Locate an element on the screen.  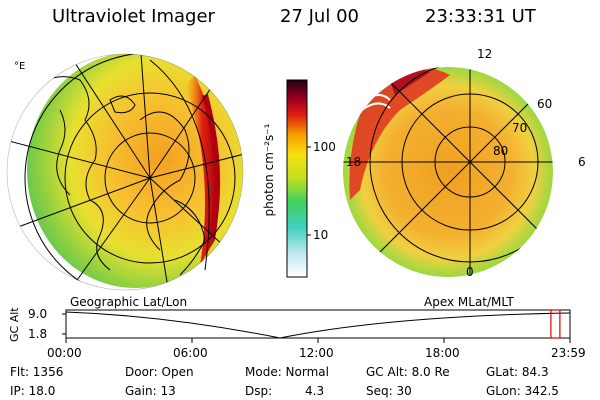
mlat-label-70: 70 is located at coordinates (520, 128).